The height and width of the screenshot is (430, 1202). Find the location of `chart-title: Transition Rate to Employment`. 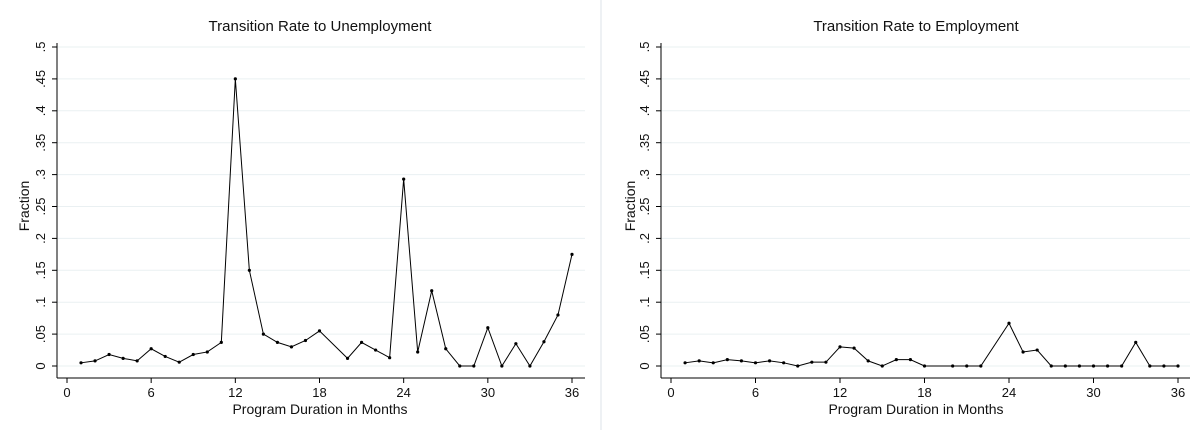

chart-title: Transition Rate to Employment is located at coordinates (916, 26).